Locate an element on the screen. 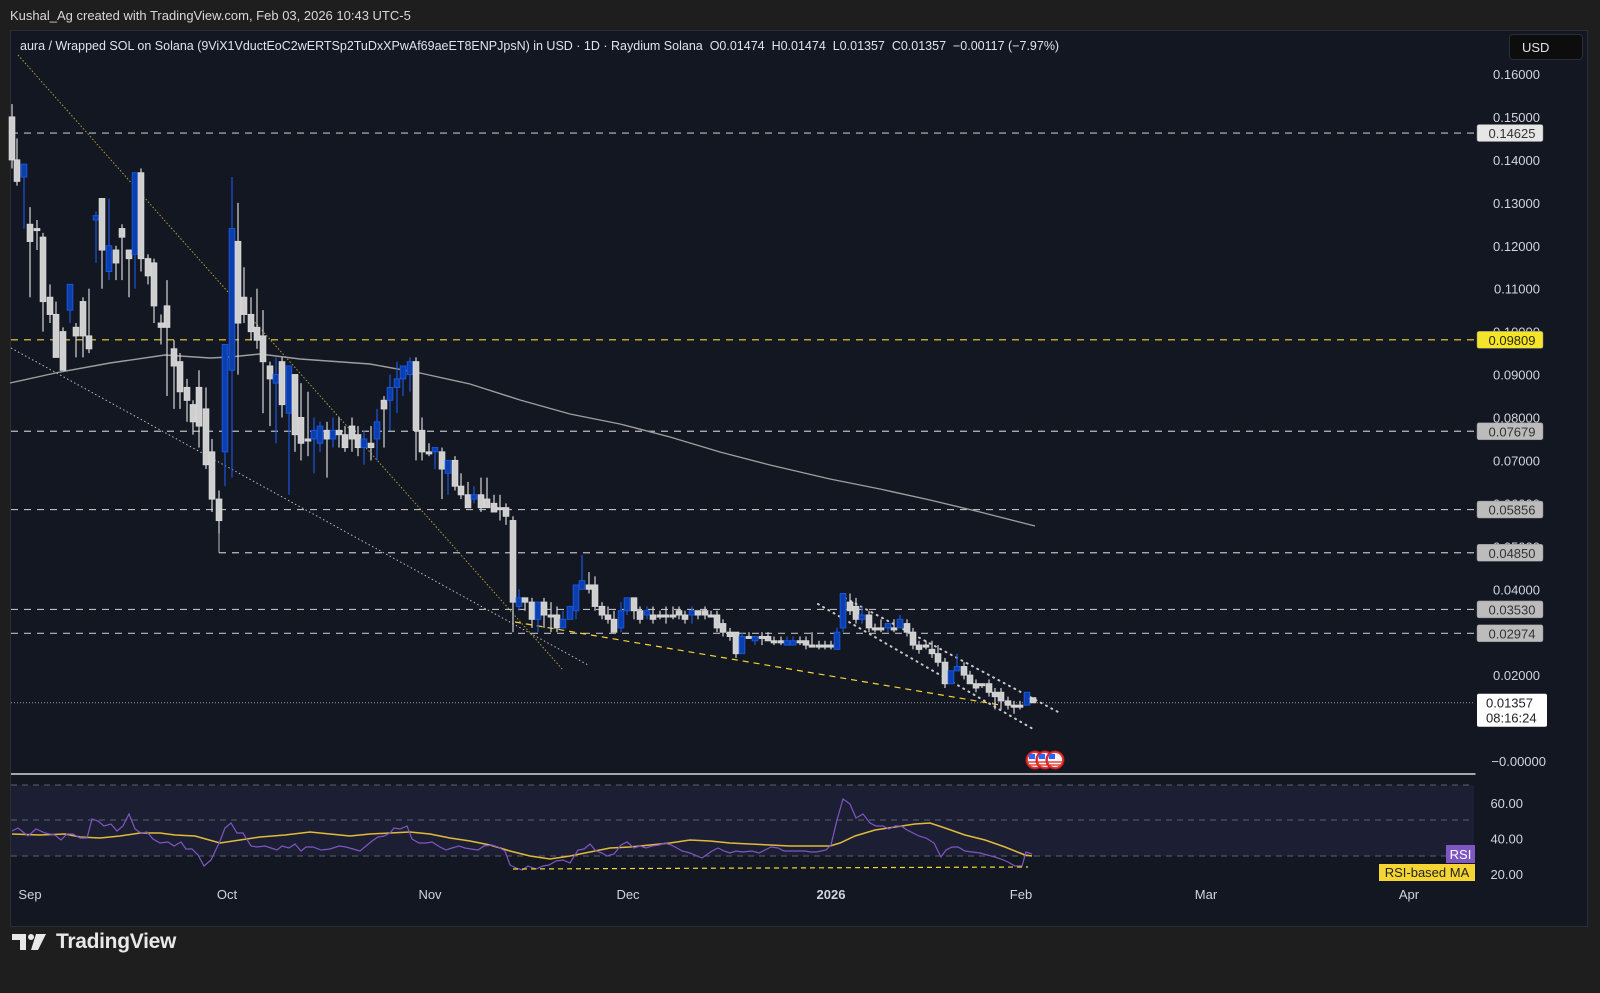 Image resolution: width=1600 pixels, height=993 pixels. channel-lower is located at coordinates (925, 666).